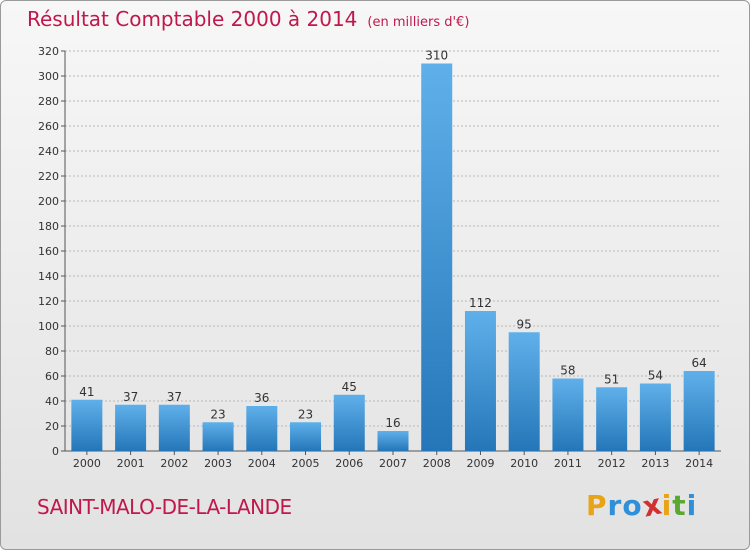 This screenshot has width=750, height=550. Describe the element at coordinates (480, 463) in the screenshot. I see `x-tick-label: 2009` at that location.